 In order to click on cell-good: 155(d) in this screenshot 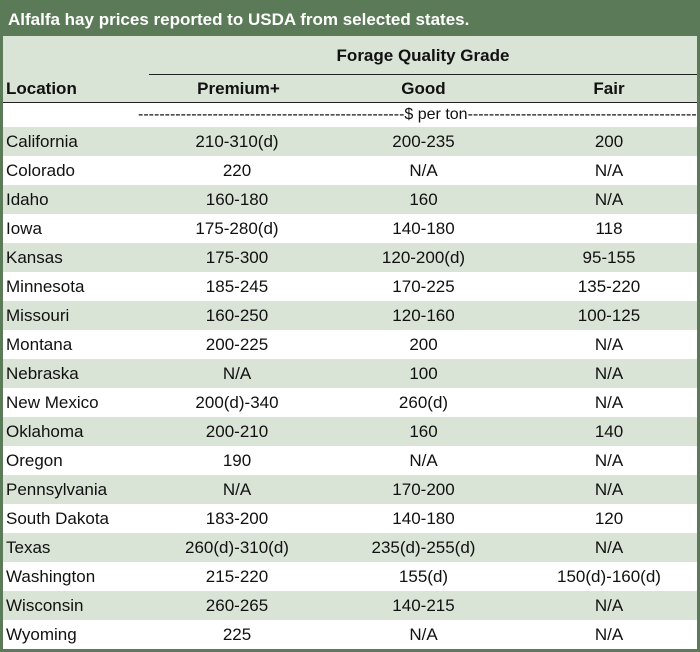, I will do `click(423, 576)`.